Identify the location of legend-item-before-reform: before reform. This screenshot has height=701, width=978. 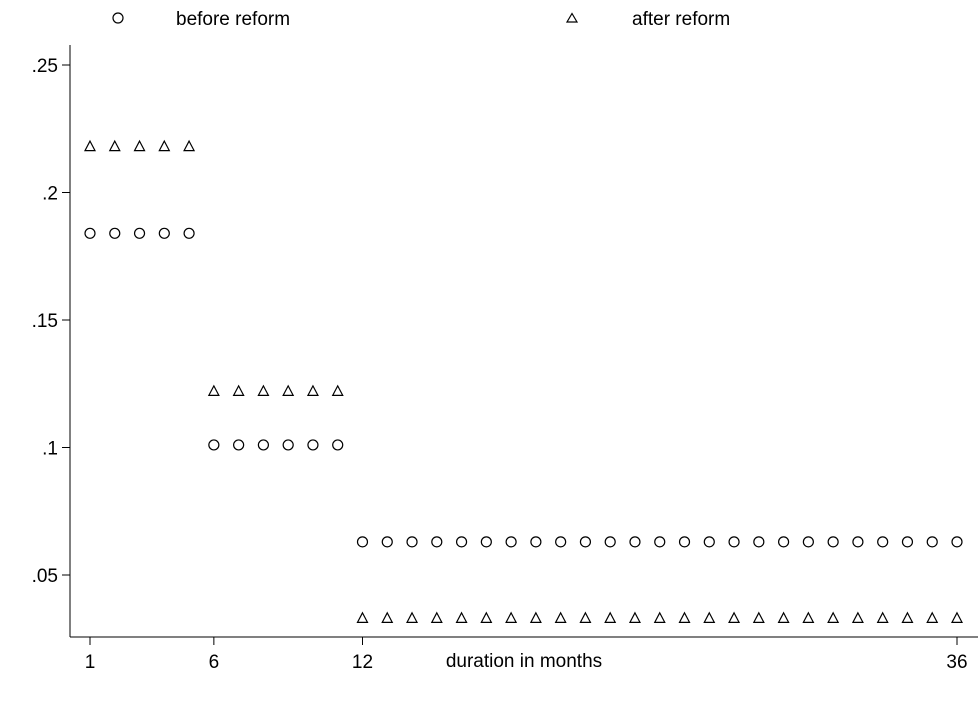
(201, 19).